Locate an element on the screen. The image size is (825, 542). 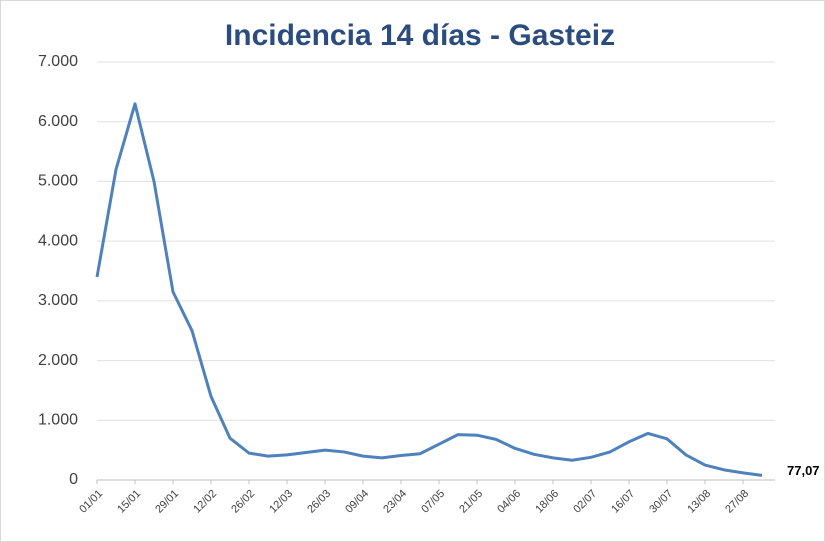
y-tick-label: 2.000 is located at coordinates (58, 360).